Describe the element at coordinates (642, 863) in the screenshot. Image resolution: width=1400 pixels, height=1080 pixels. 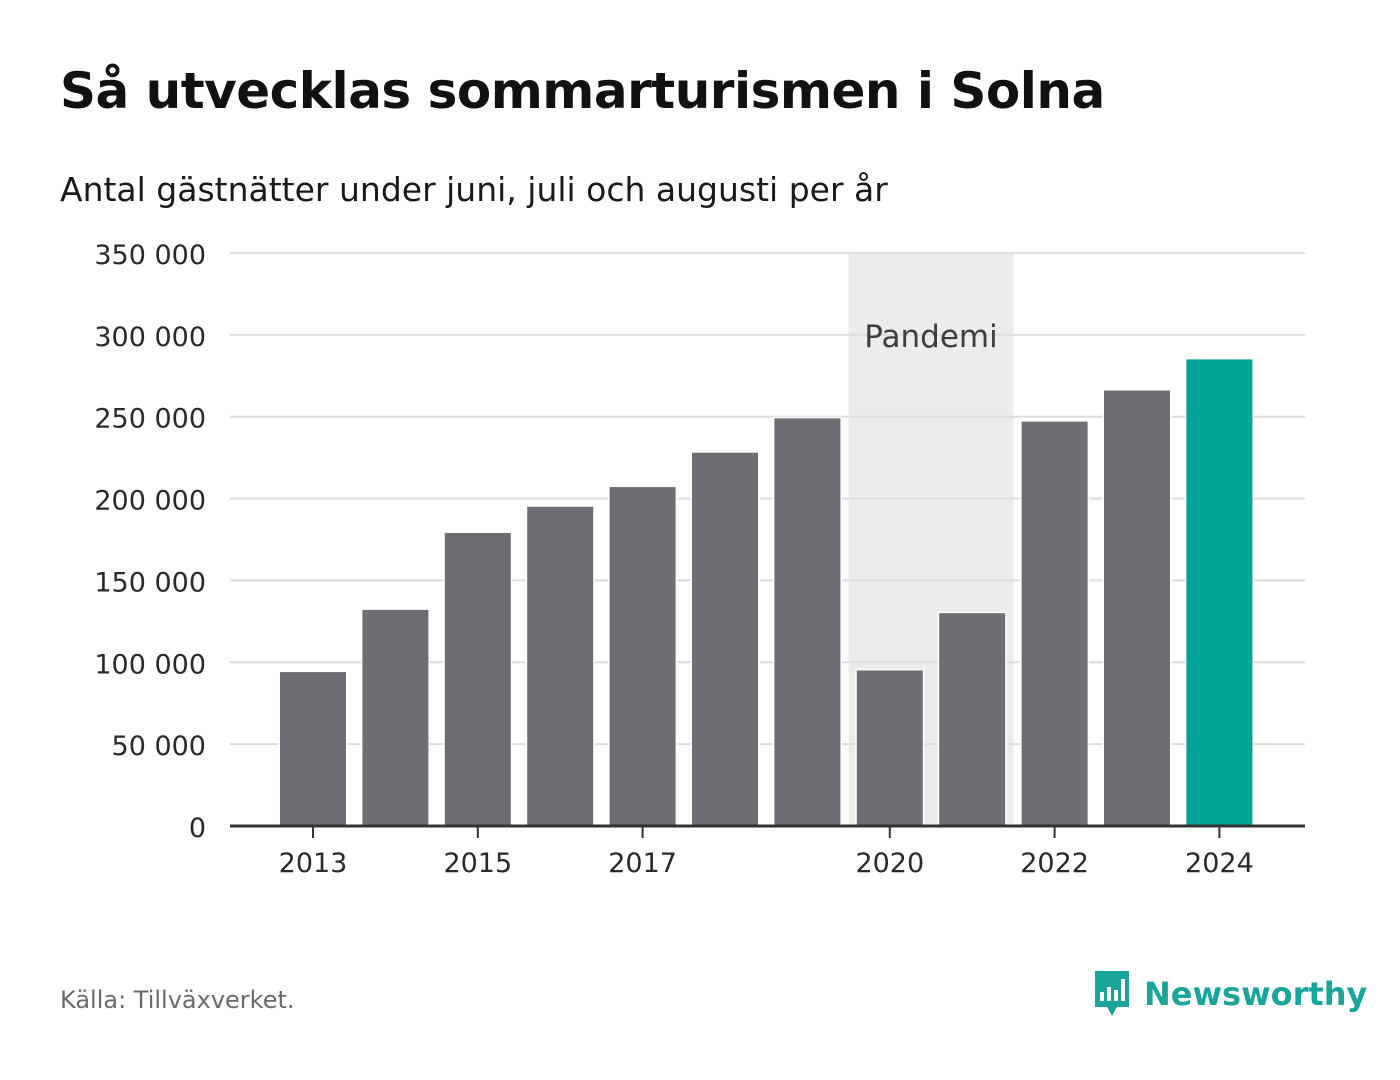
I see `x-tick-label: 2017` at that location.